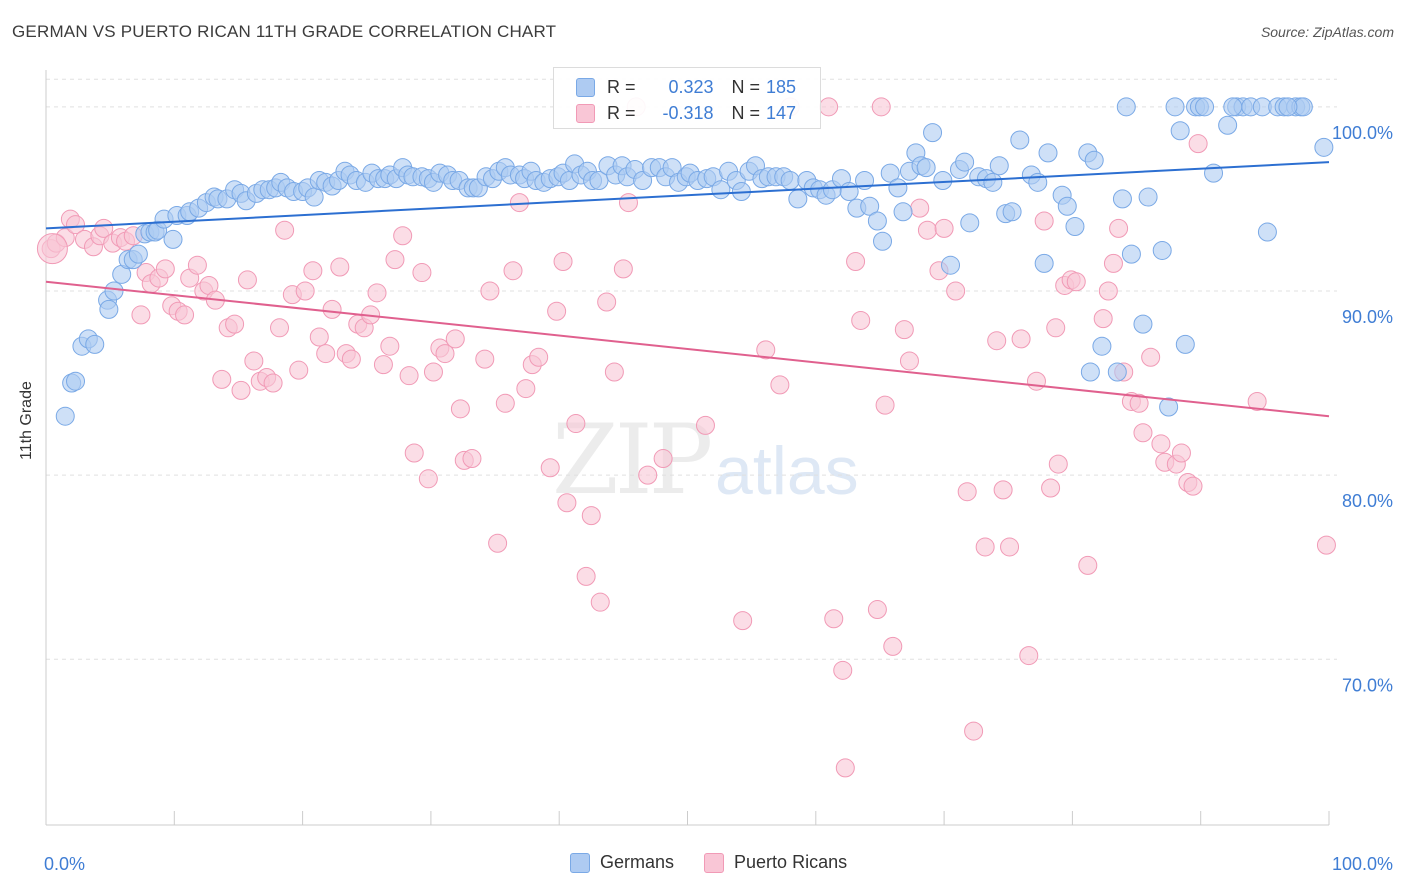 This screenshot has height=892, width=1406. I want to click on legend-n-value: 185, so click(781, 86).